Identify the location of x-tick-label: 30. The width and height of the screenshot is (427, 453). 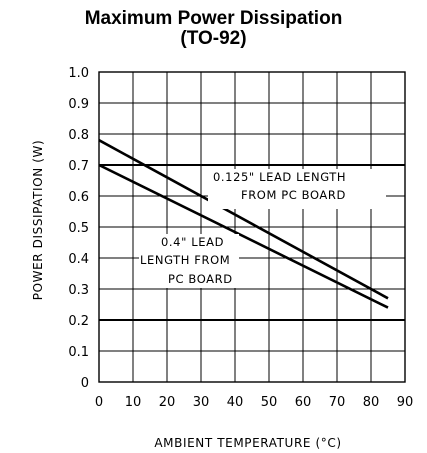
(201, 402).